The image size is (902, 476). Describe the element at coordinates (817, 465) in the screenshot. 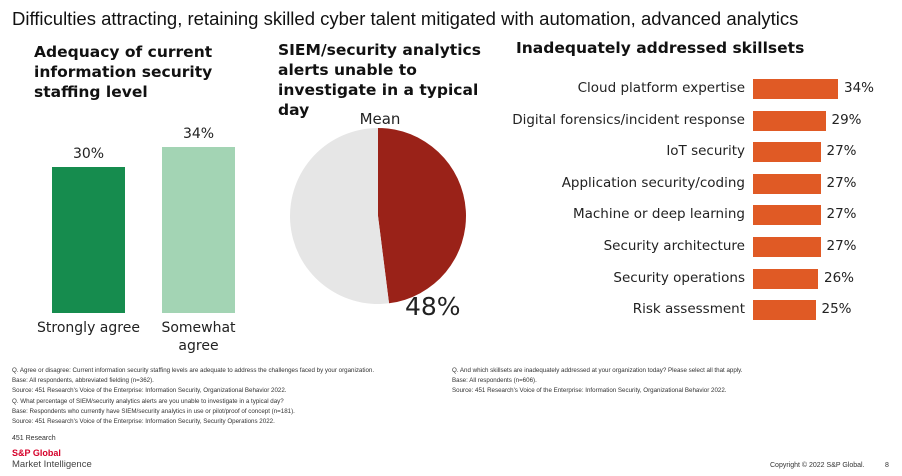

I see `copyright: Copyright © 2022 S&P Global.` at that location.